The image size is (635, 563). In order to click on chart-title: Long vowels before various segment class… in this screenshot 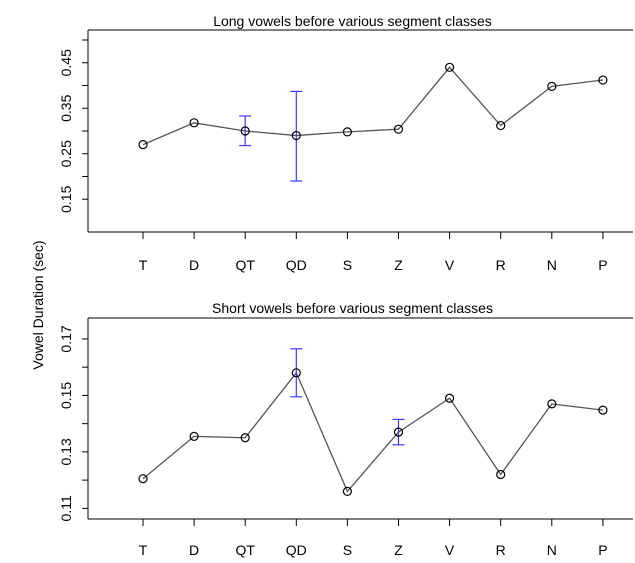, I will do `click(352, 21)`.